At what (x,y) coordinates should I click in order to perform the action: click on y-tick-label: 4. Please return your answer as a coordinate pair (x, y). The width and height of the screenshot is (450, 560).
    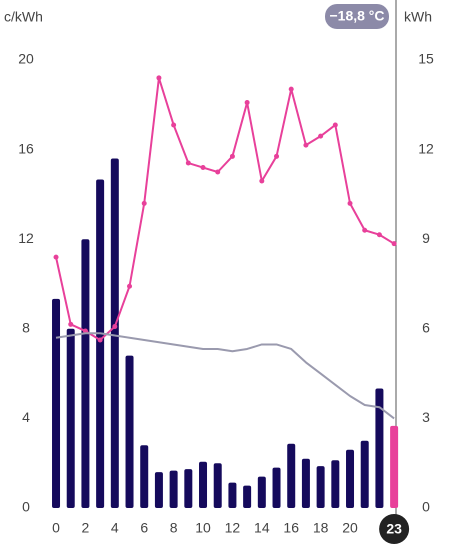
    Looking at the image, I should click on (26, 417).